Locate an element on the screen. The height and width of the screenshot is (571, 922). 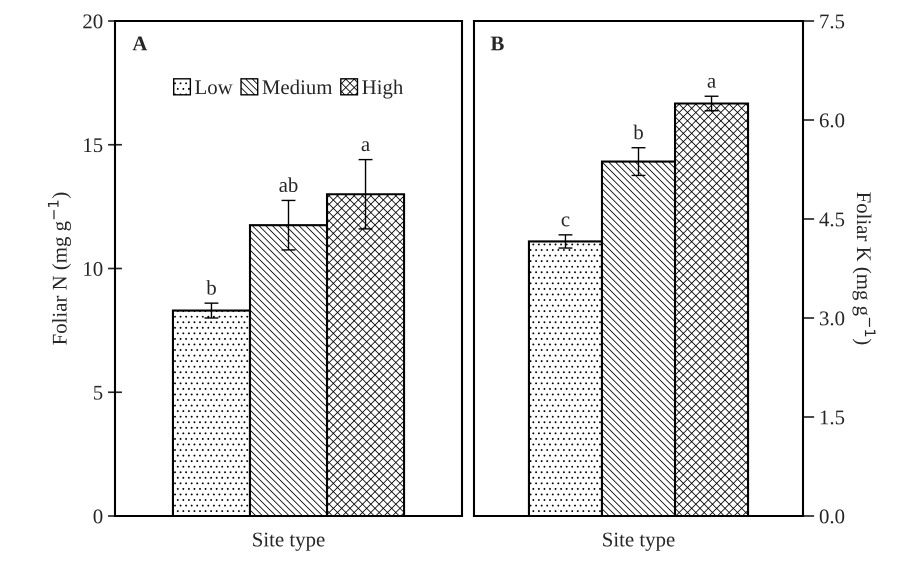
data-label: c is located at coordinates (566, 221).